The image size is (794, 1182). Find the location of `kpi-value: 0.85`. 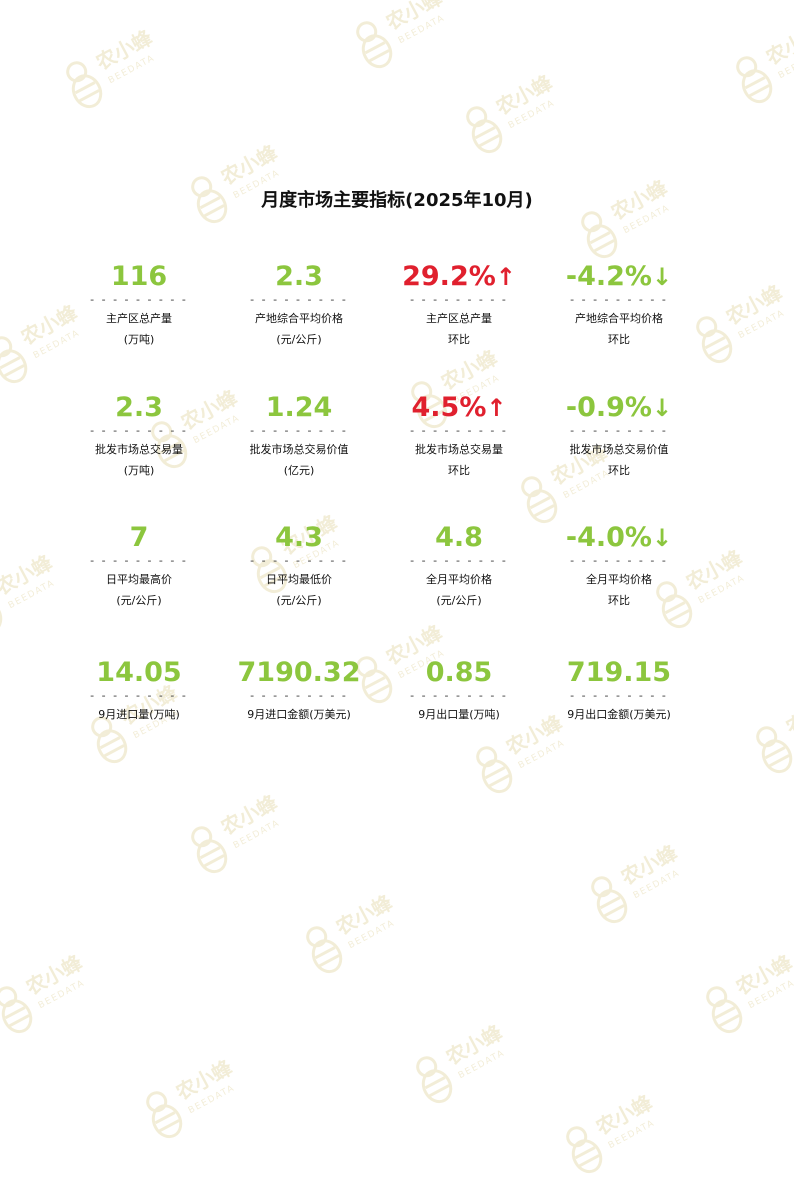

kpi-value: 0.85 is located at coordinates (459, 672).